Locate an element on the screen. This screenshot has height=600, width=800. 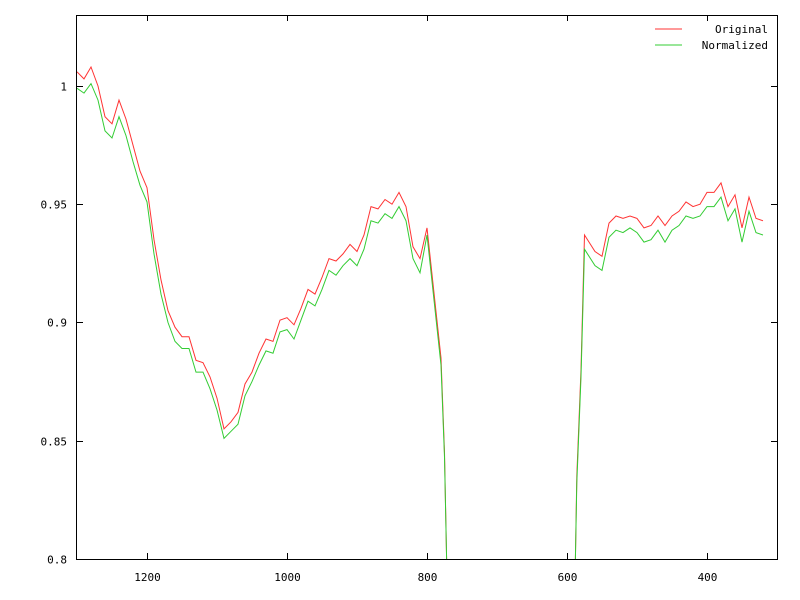
legend-label: Normalized is located at coordinates (735, 45).